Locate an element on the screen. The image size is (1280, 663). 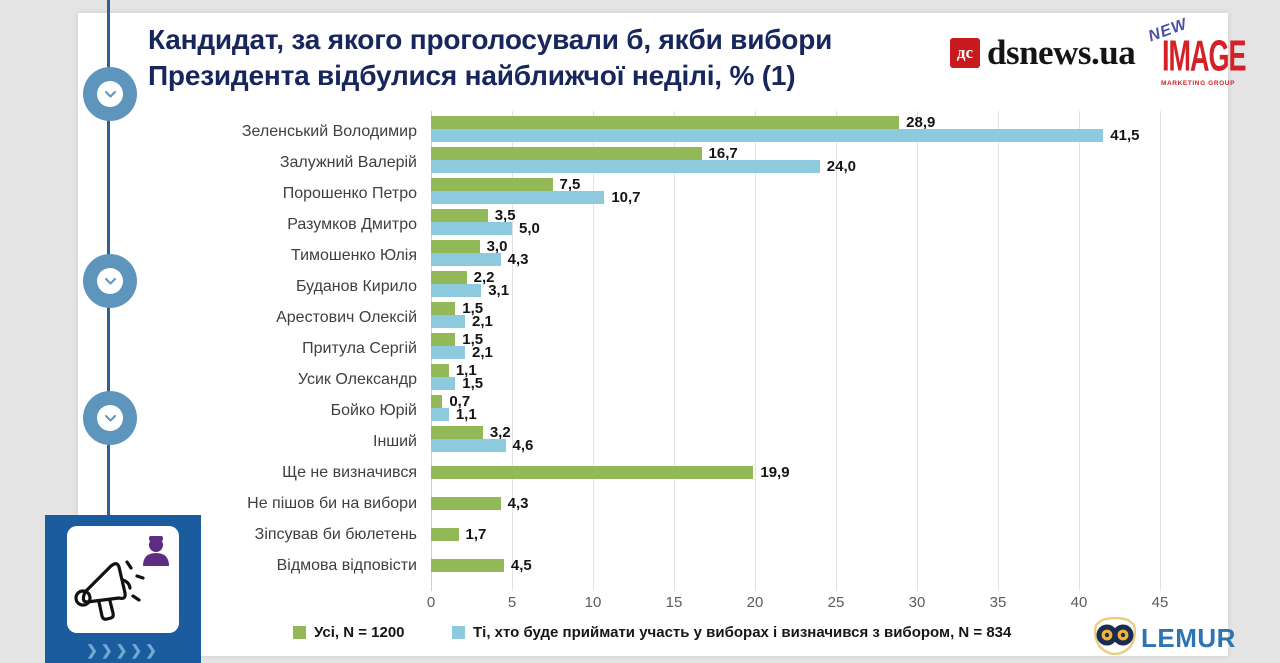
category-label: Разумков Дмитро is located at coordinates (352, 224).